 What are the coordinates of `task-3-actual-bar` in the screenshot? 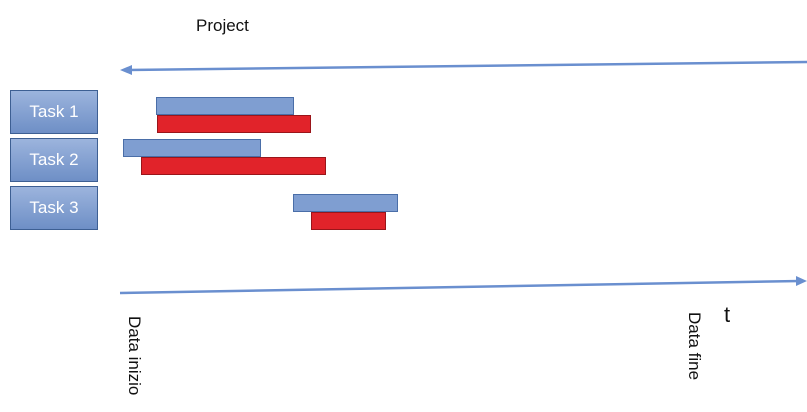 It's located at (348, 221).